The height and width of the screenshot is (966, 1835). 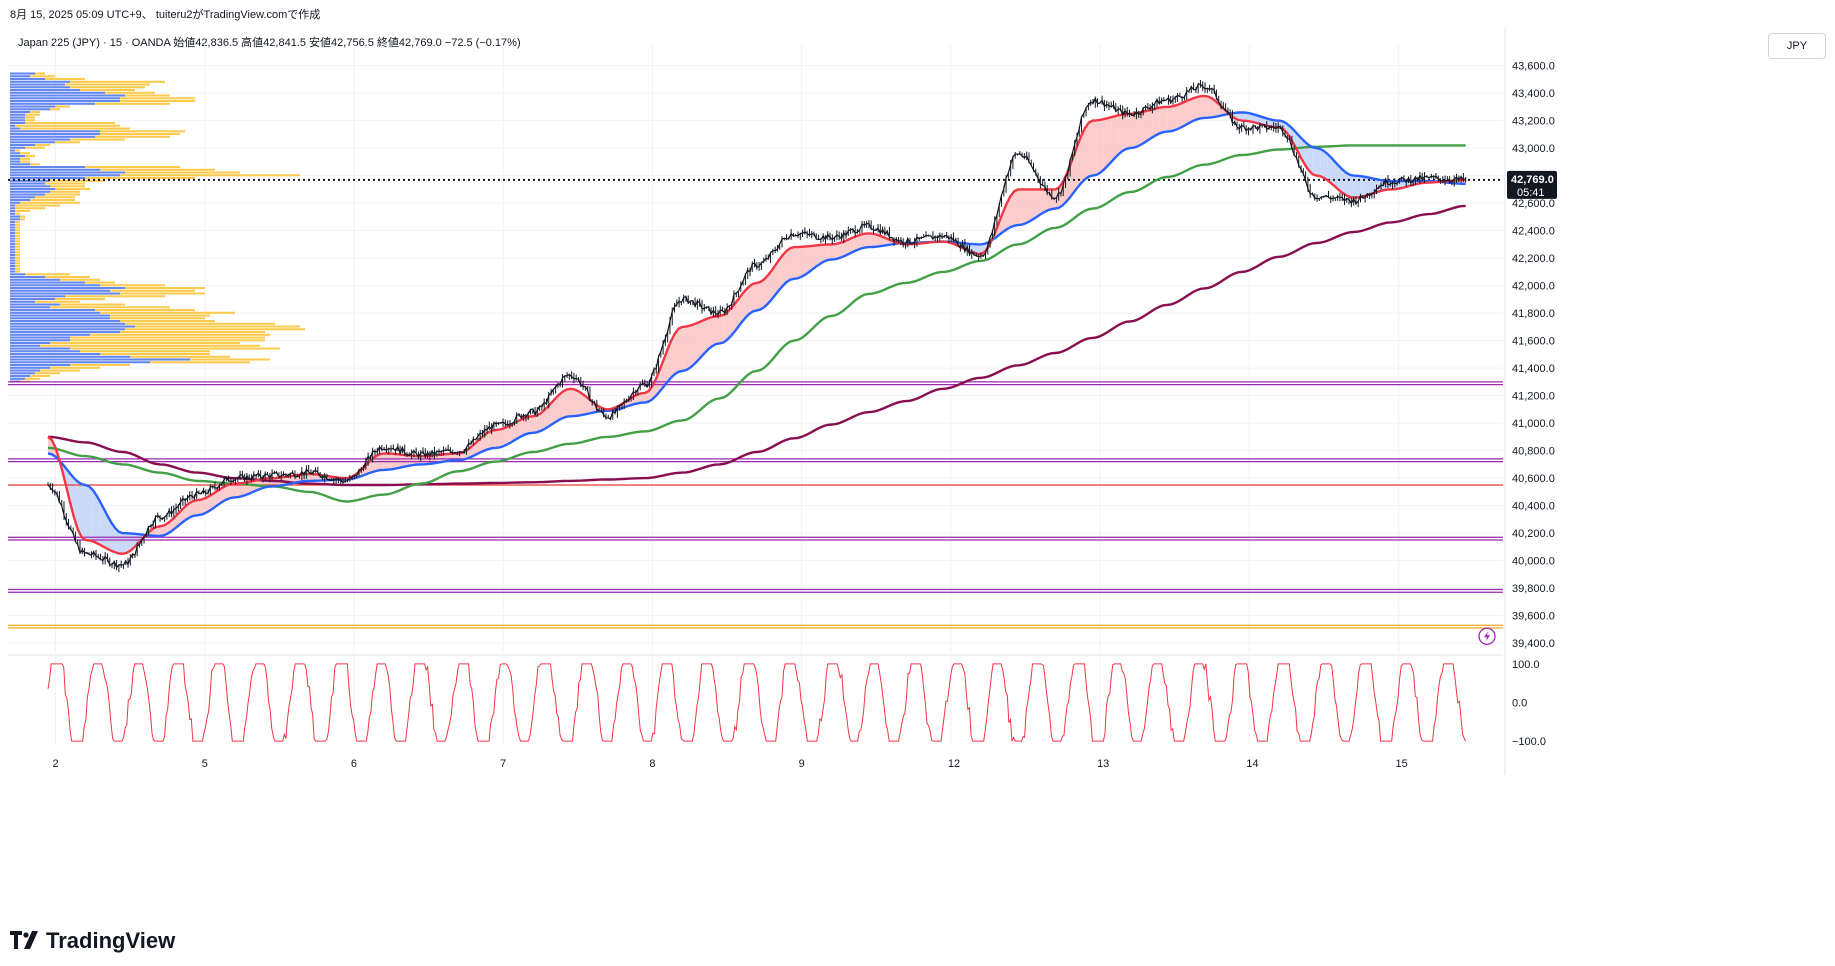 What do you see at coordinates (1487, 636) in the screenshot?
I see `lightning-icon` at bounding box center [1487, 636].